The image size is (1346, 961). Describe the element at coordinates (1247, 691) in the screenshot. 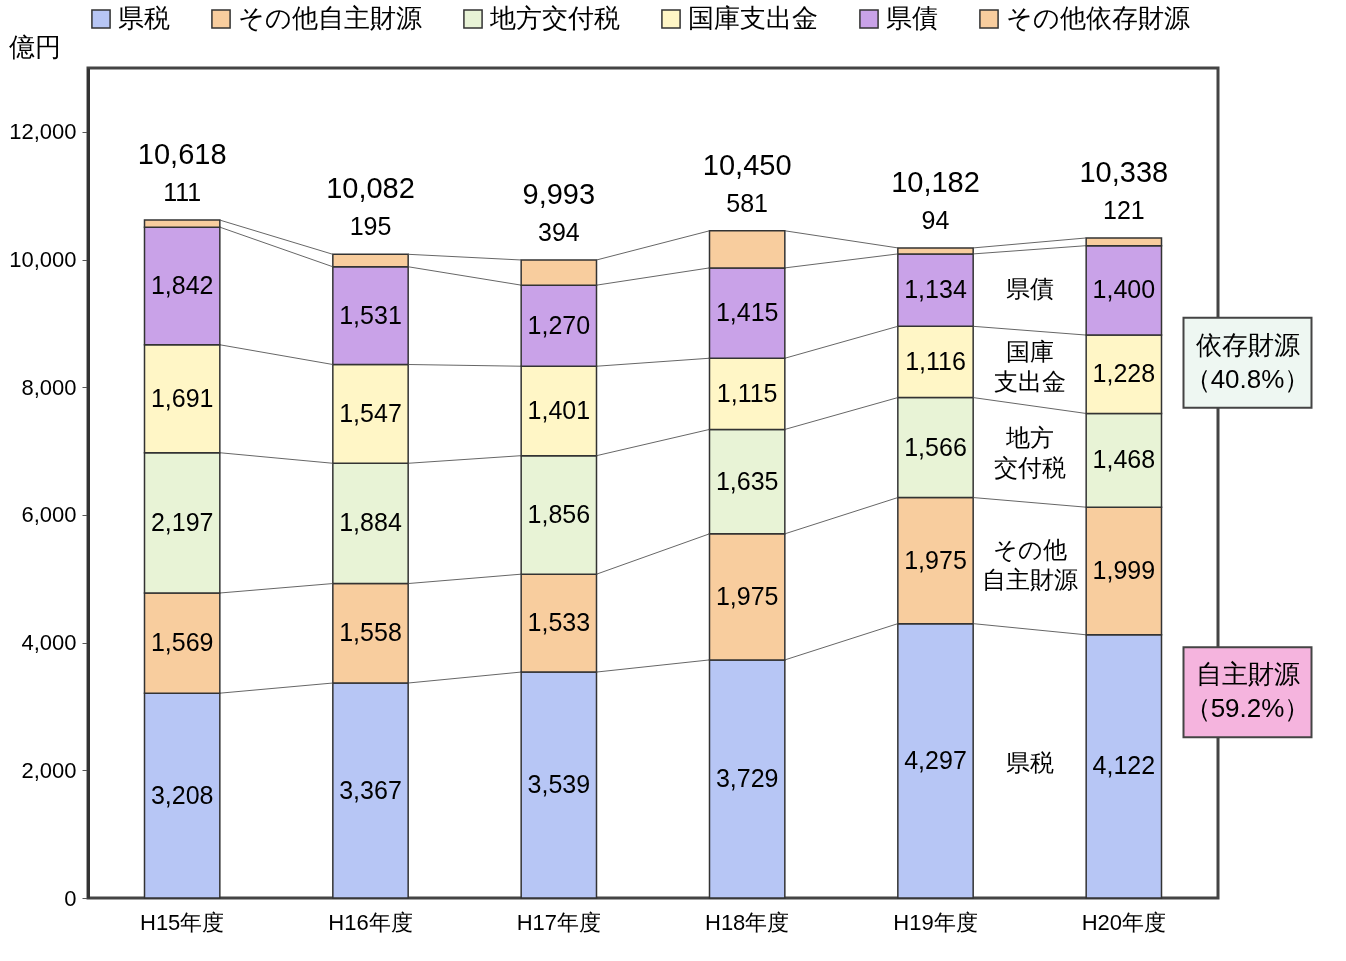

I see `annotation: 自主財源（59.2%）` at that location.